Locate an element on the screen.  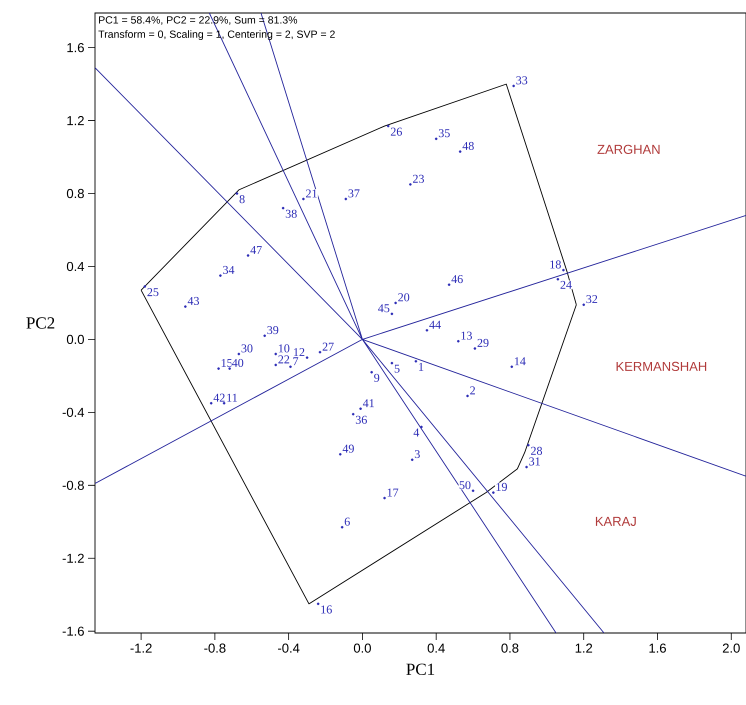
series-label: 24 is located at coordinates (566, 284).